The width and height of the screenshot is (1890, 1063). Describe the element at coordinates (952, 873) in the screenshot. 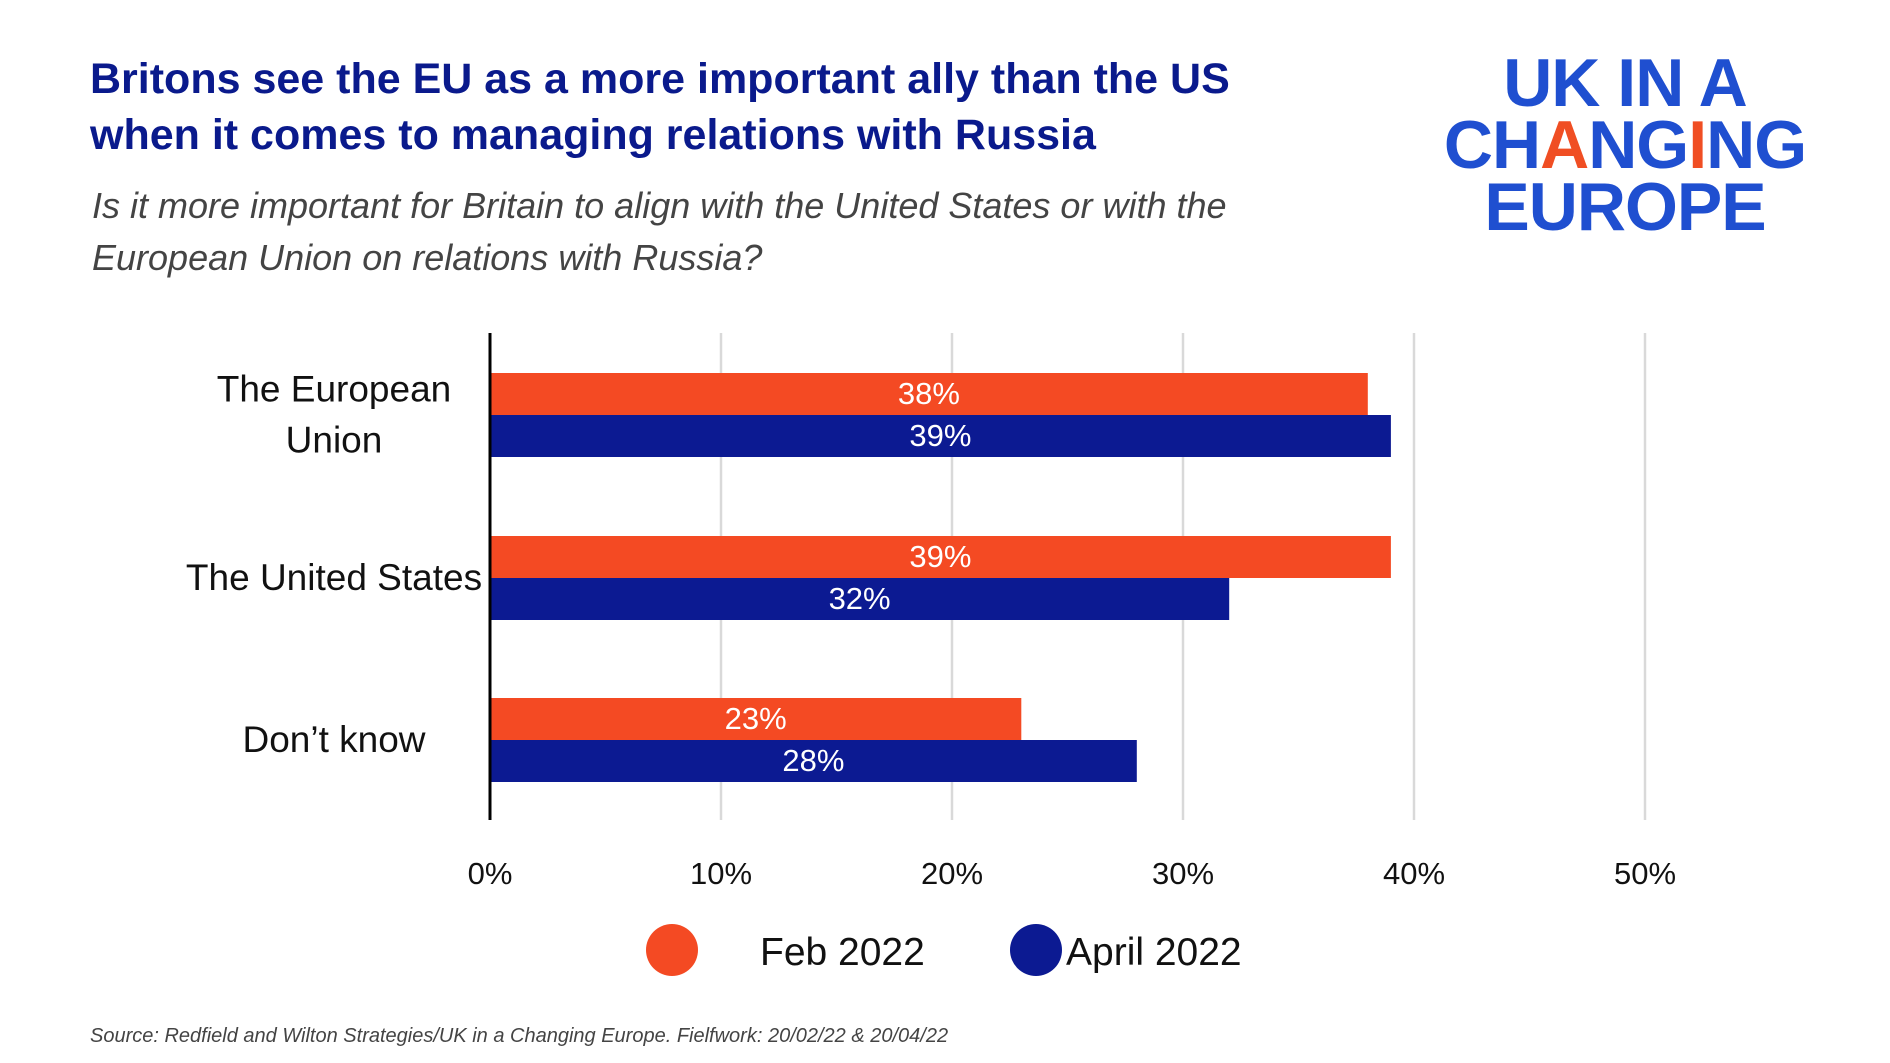

I see `tick-label: 20%` at that location.